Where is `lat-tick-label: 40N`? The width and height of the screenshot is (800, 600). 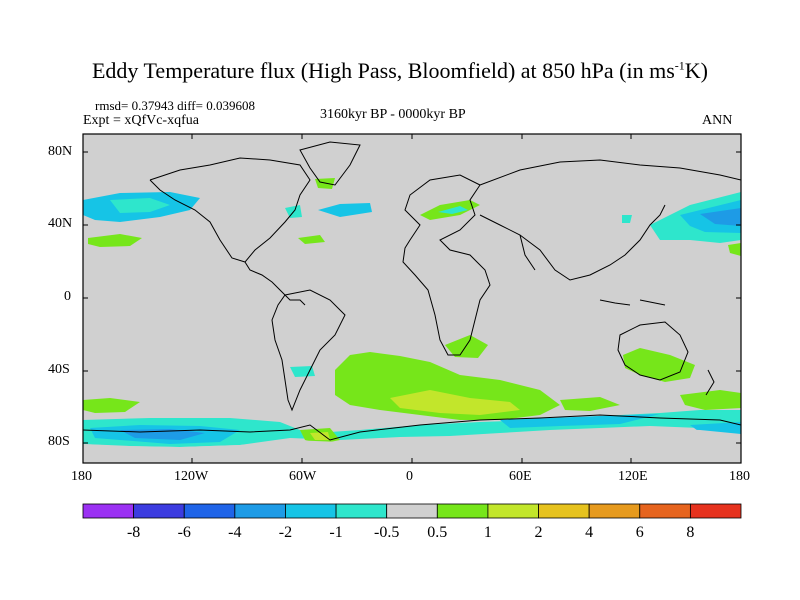
lat-tick-label: 40N is located at coordinates (60, 223).